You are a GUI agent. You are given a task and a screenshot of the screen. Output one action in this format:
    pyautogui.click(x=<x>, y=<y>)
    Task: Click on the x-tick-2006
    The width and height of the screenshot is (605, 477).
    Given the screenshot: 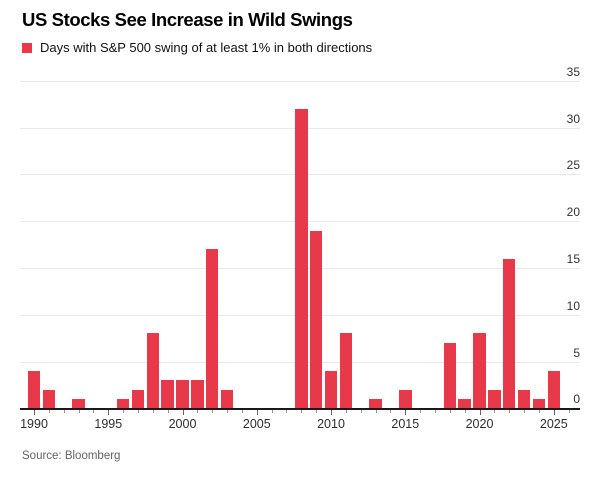 What is the action you would take?
    pyautogui.click(x=272, y=411)
    